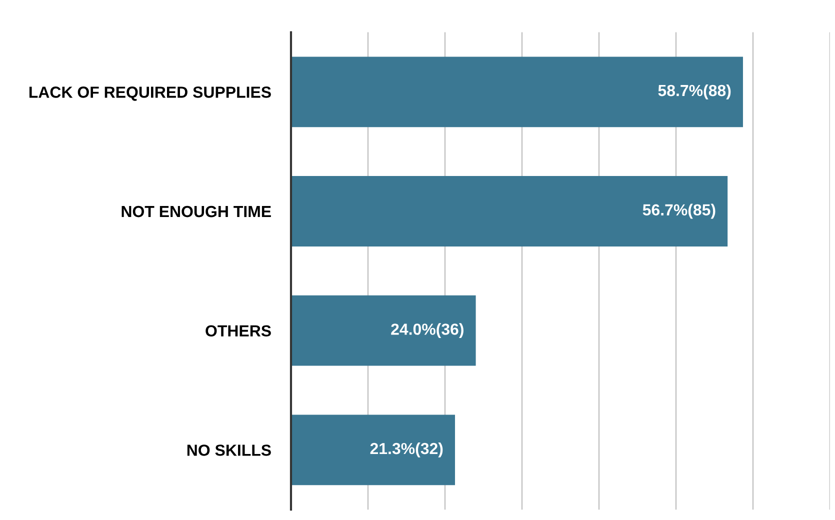  Describe the element at coordinates (694, 92) in the screenshot. I see `data-label: 58.7%(88)` at that location.